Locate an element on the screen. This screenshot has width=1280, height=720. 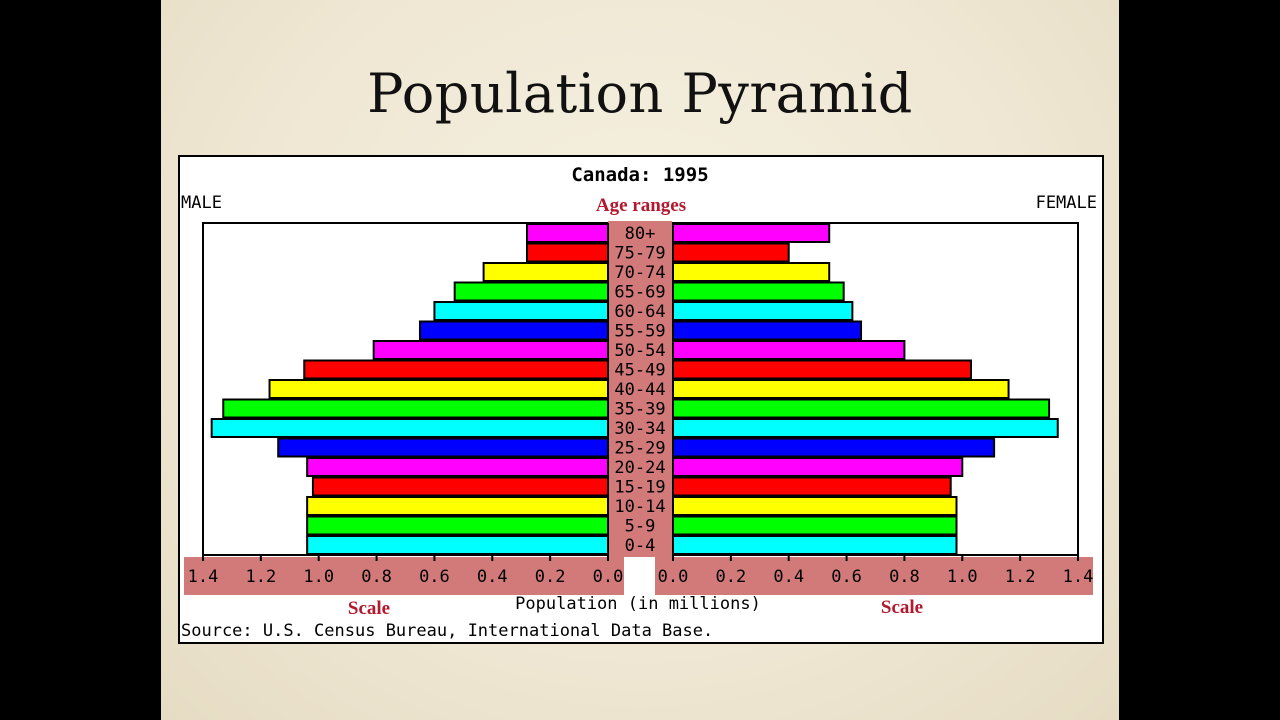
right-tick-1.4: 1.4 is located at coordinates (1078, 577).